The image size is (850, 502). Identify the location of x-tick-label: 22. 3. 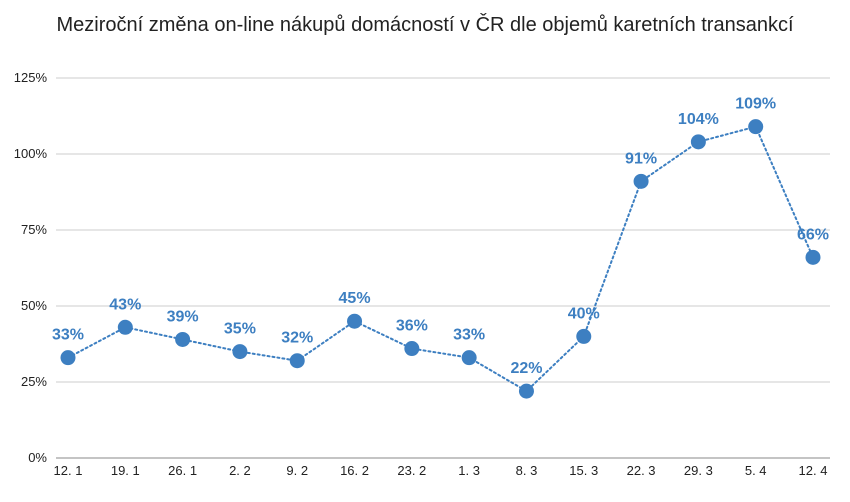
(641, 470).